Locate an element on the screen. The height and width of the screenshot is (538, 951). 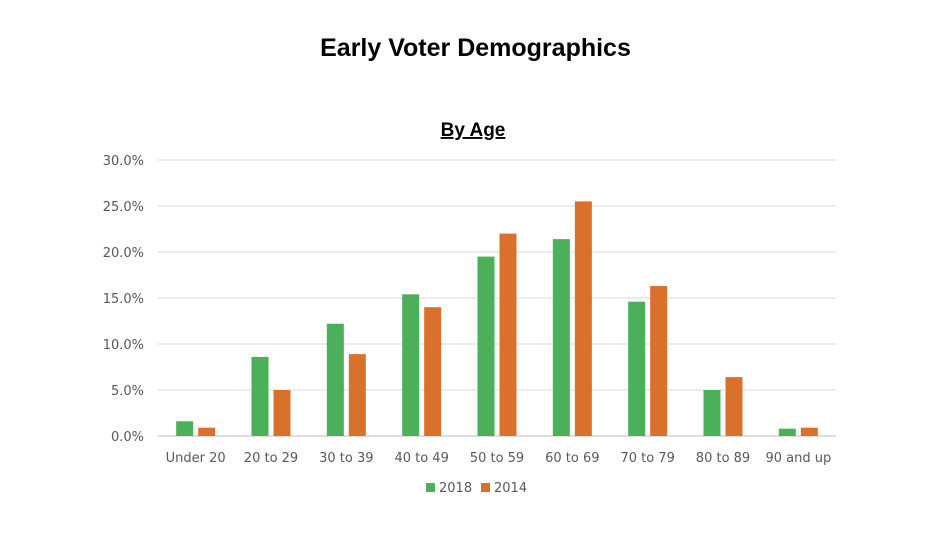
x-tick-label: 40 to 49 is located at coordinates (421, 458).